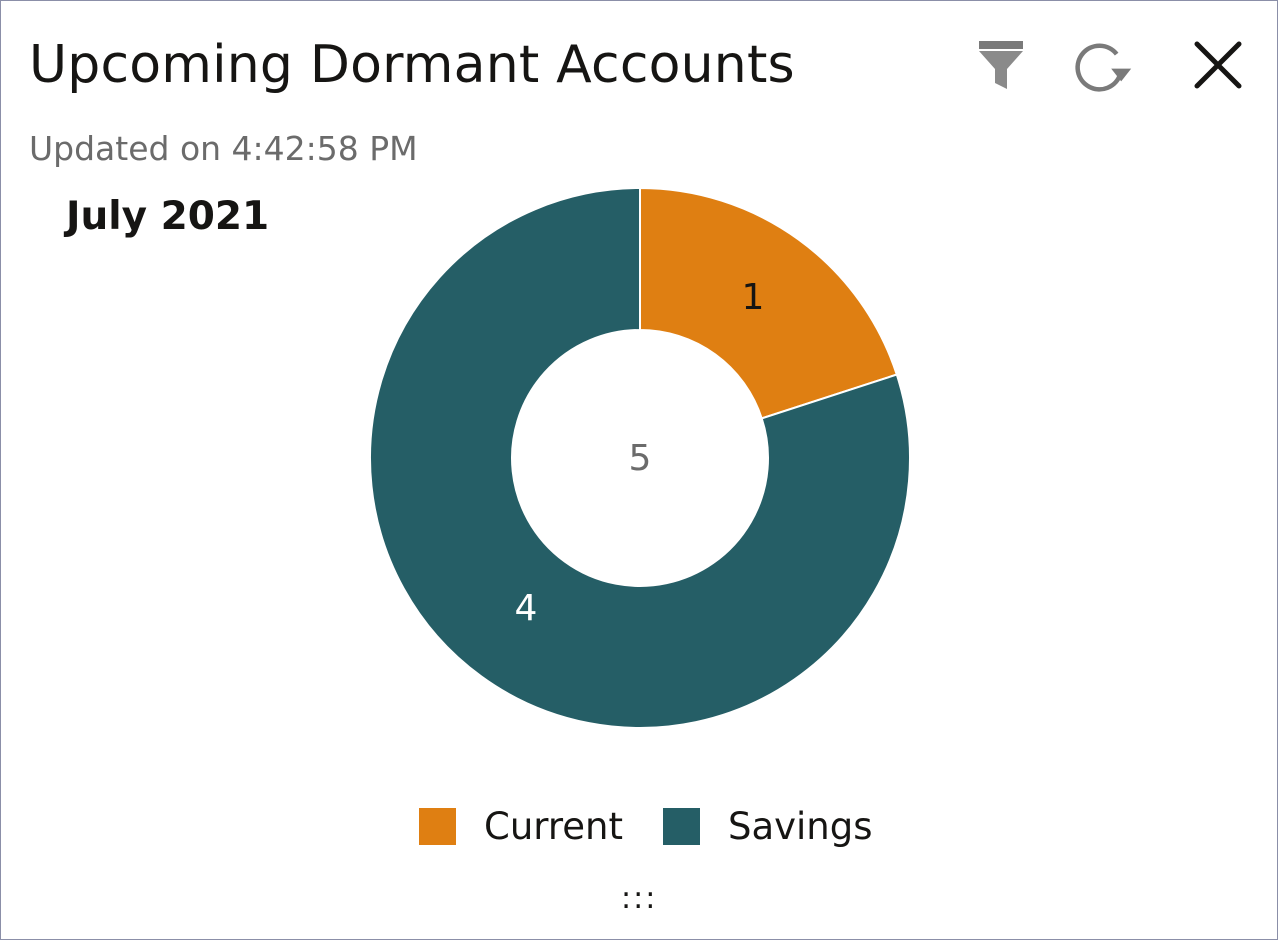 This screenshot has width=1278, height=940. I want to click on donut-center-total: 5, so click(640, 458).